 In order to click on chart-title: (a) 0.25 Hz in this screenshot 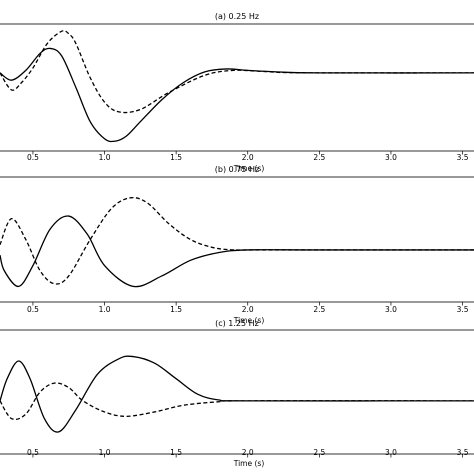, I will do `click(237, 16)`.